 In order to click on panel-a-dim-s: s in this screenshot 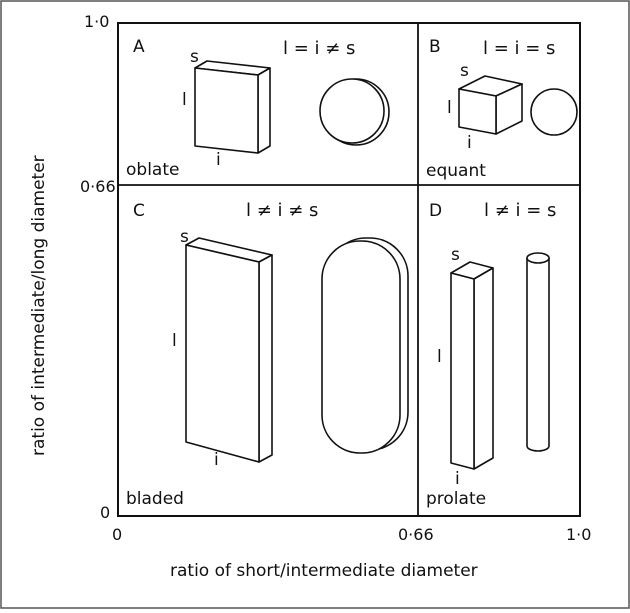, I will do `click(194, 57)`.